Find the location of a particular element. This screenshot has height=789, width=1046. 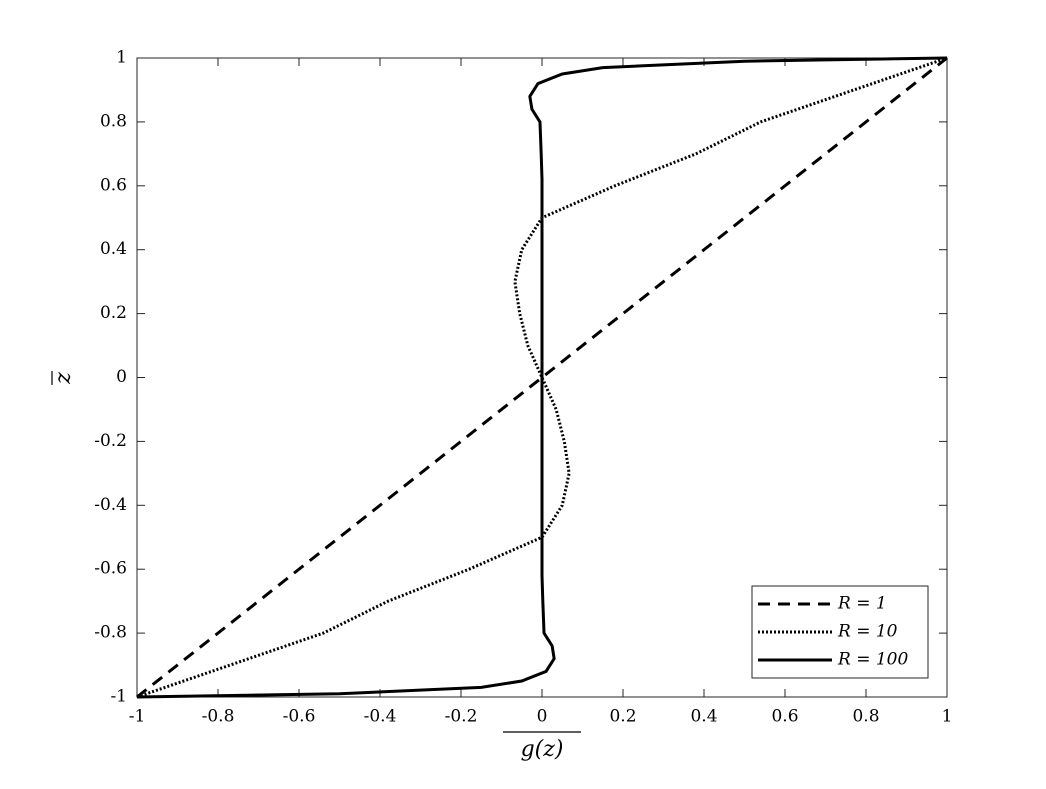

x-tick-label: 0.6 is located at coordinates (784, 717).